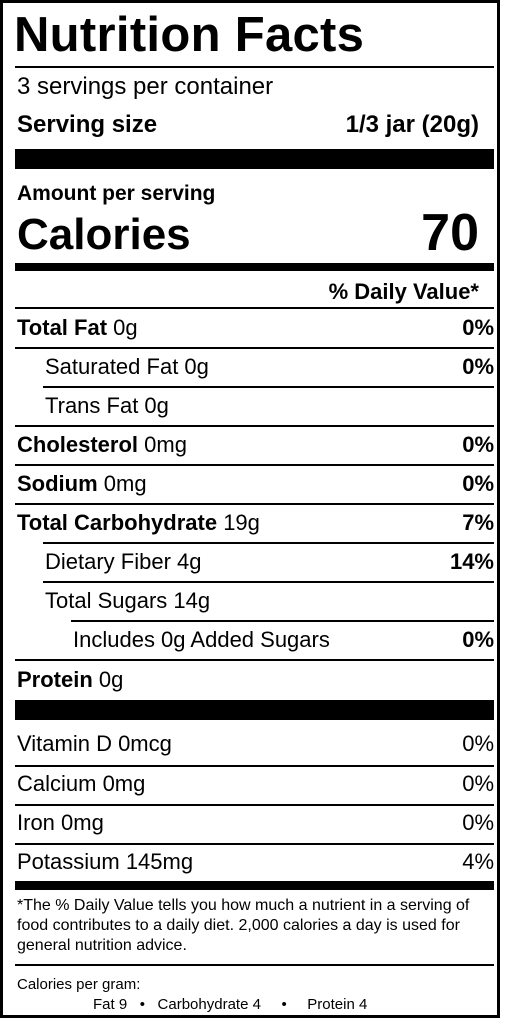 This screenshot has height=1024, width=506. I want to click on daily-value-header: % Daily Value*, so click(403, 291).